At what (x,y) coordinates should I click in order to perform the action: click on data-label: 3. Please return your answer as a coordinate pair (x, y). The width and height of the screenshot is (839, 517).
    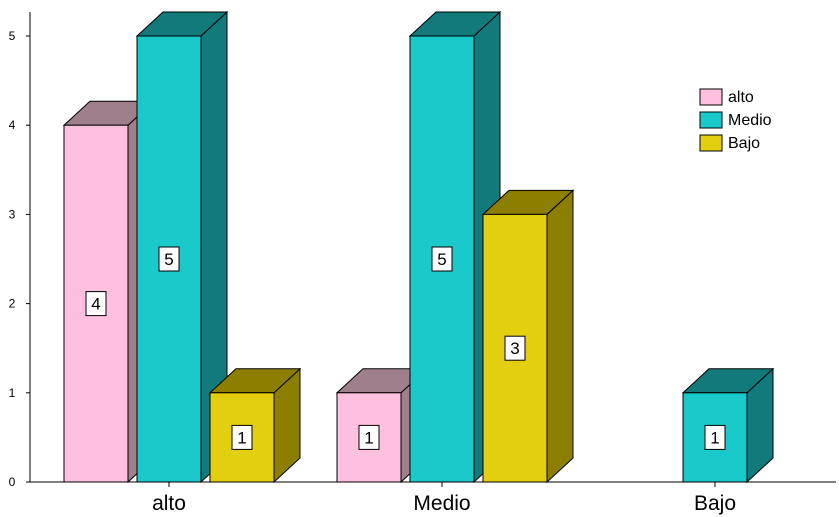
    Looking at the image, I should click on (515, 348).